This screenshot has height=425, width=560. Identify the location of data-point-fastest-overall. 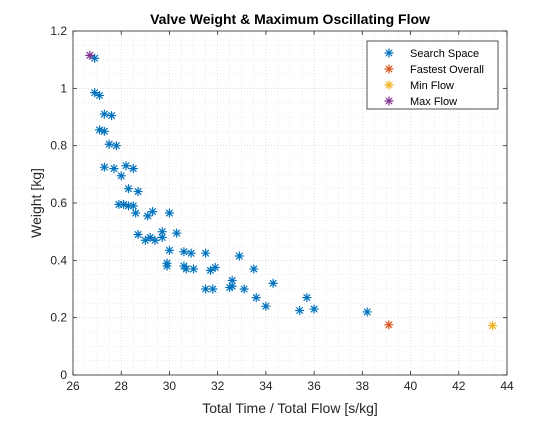
(389, 325).